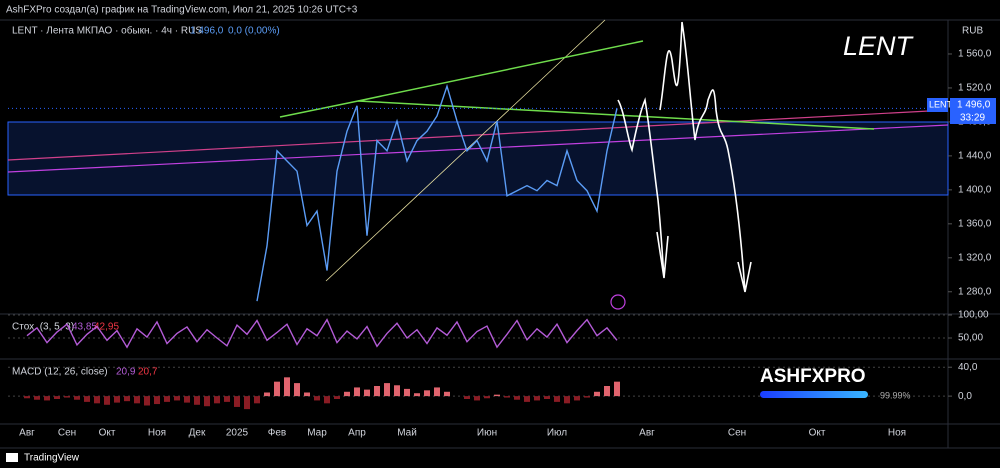 The width and height of the screenshot is (1000, 468). What do you see at coordinates (317, 433) in the screenshot?
I see `x-tick-label: Мар` at bounding box center [317, 433].